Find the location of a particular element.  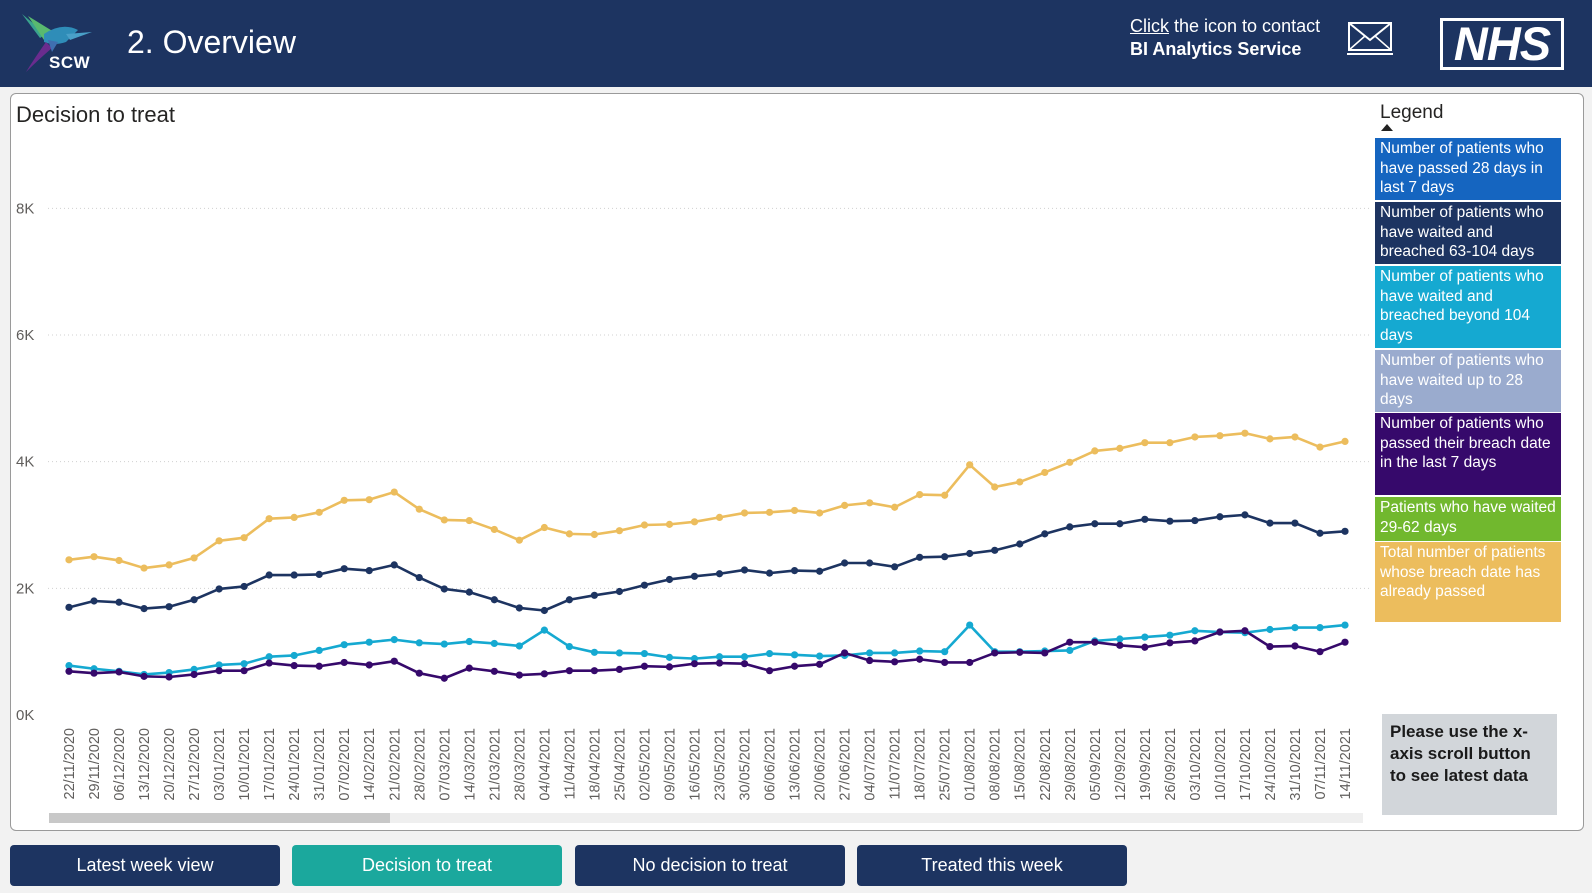

legend-collapse-caret-icon is located at coordinates (1387, 127).